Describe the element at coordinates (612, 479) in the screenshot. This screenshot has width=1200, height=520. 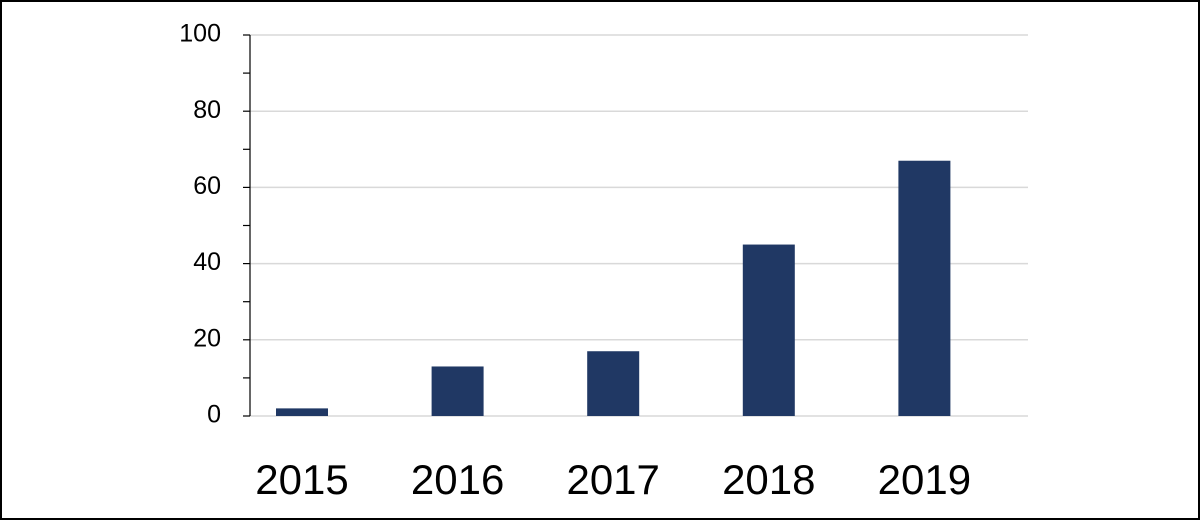
I see `x-tick-label: 2017` at that location.